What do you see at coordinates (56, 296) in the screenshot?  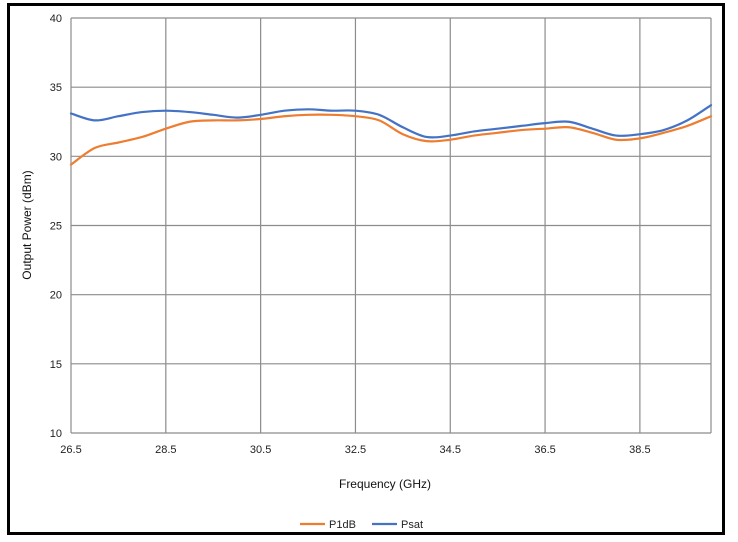 I see `y-tick-label: 20` at bounding box center [56, 296].